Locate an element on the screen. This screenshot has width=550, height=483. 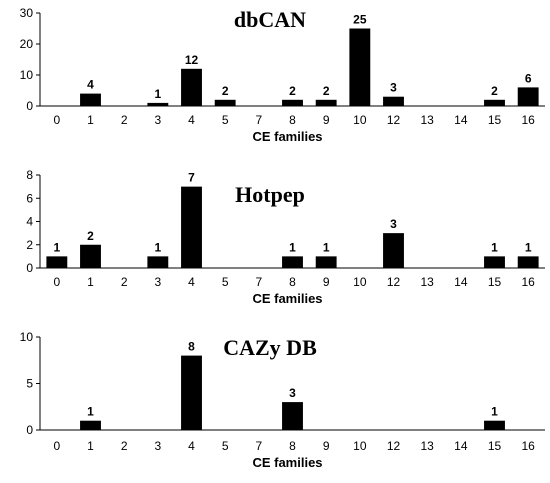
chart-title: Hotpep is located at coordinates (270, 194).